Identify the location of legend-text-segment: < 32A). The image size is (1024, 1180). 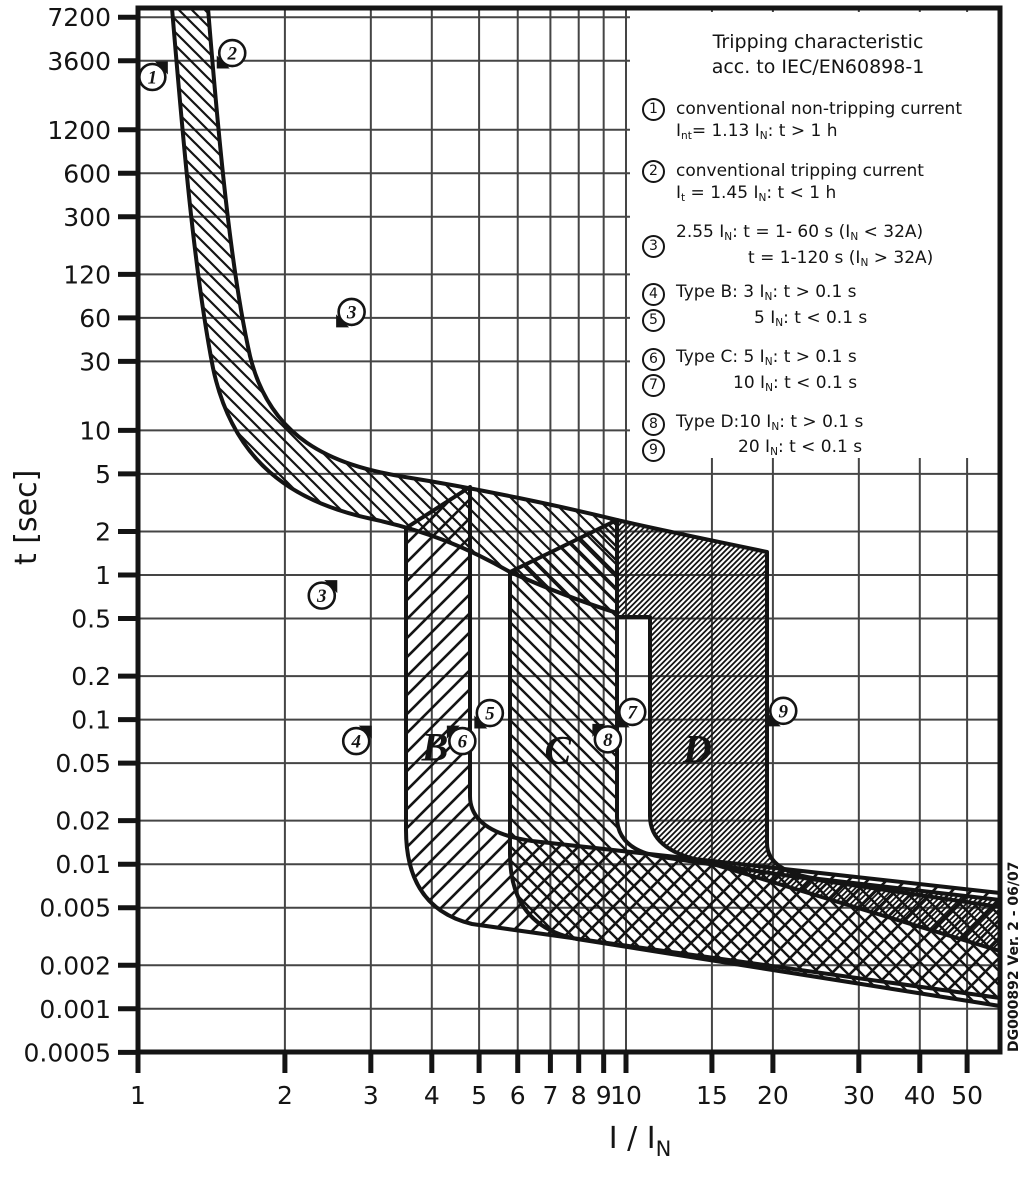
(891, 231).